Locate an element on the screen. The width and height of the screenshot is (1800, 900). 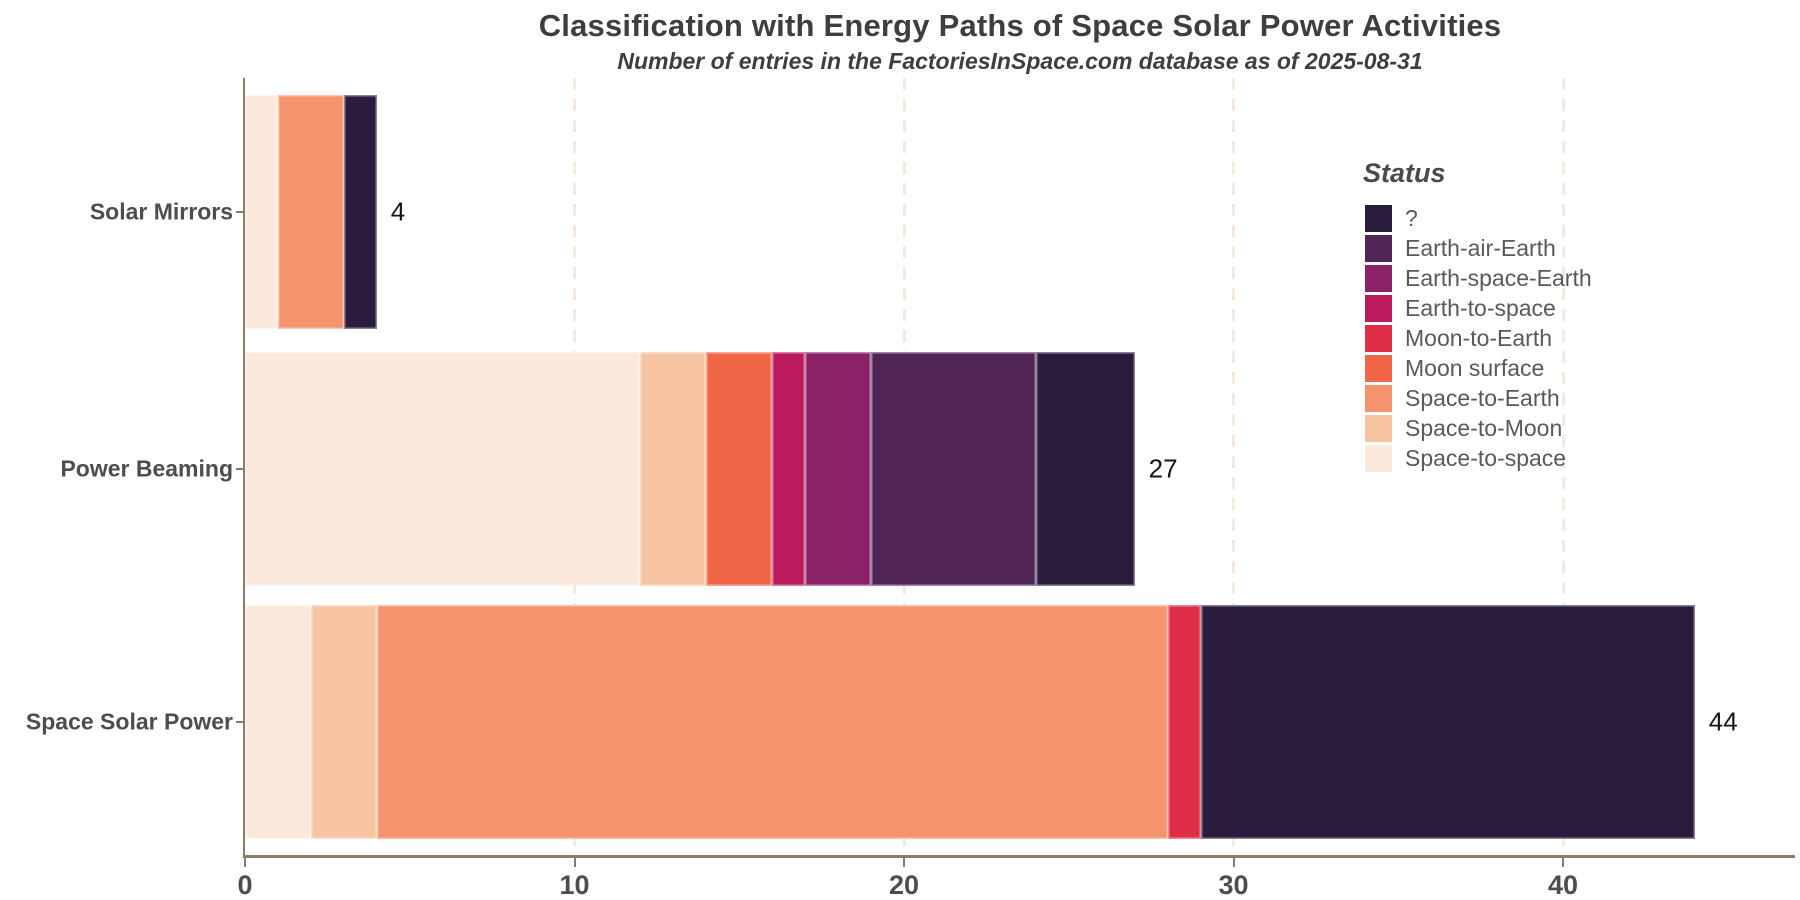
x-tick-label-30: 30 is located at coordinates (1233, 885).